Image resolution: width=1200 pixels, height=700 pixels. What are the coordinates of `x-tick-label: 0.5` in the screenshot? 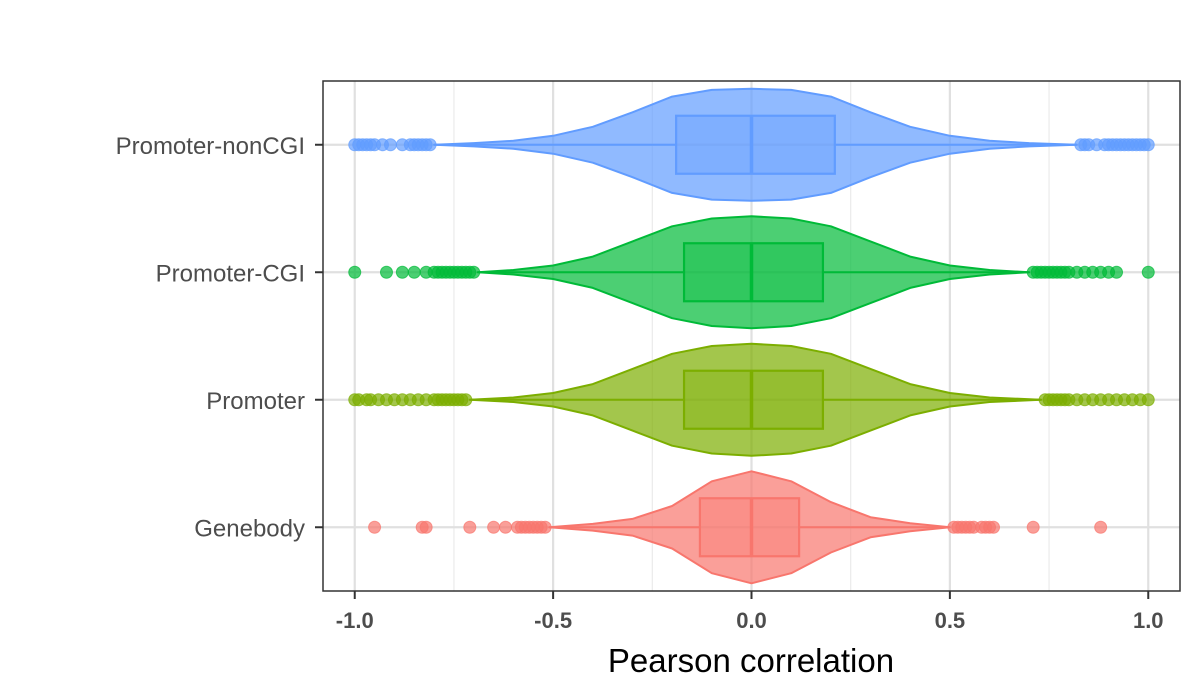 It's located at (950, 620).